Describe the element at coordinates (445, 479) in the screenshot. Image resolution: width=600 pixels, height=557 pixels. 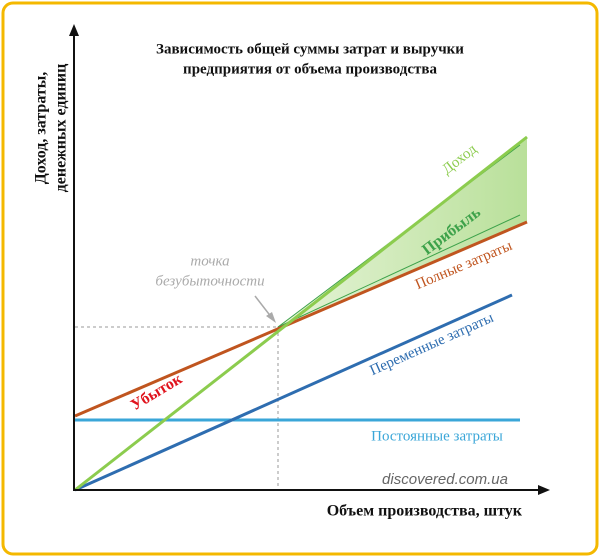
I see `watermark: discovered.com.ua` at that location.